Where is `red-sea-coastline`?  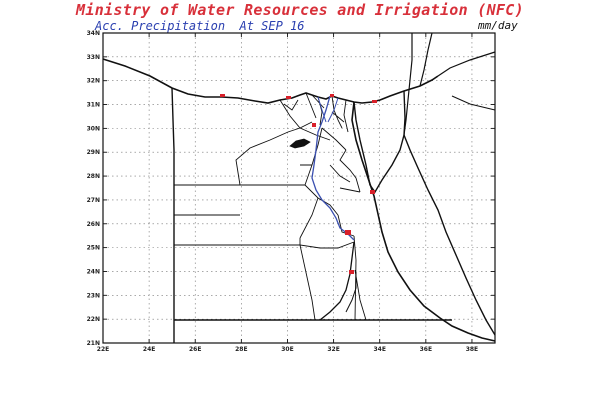
red-sea-coastline is located at coordinates (423, 221).